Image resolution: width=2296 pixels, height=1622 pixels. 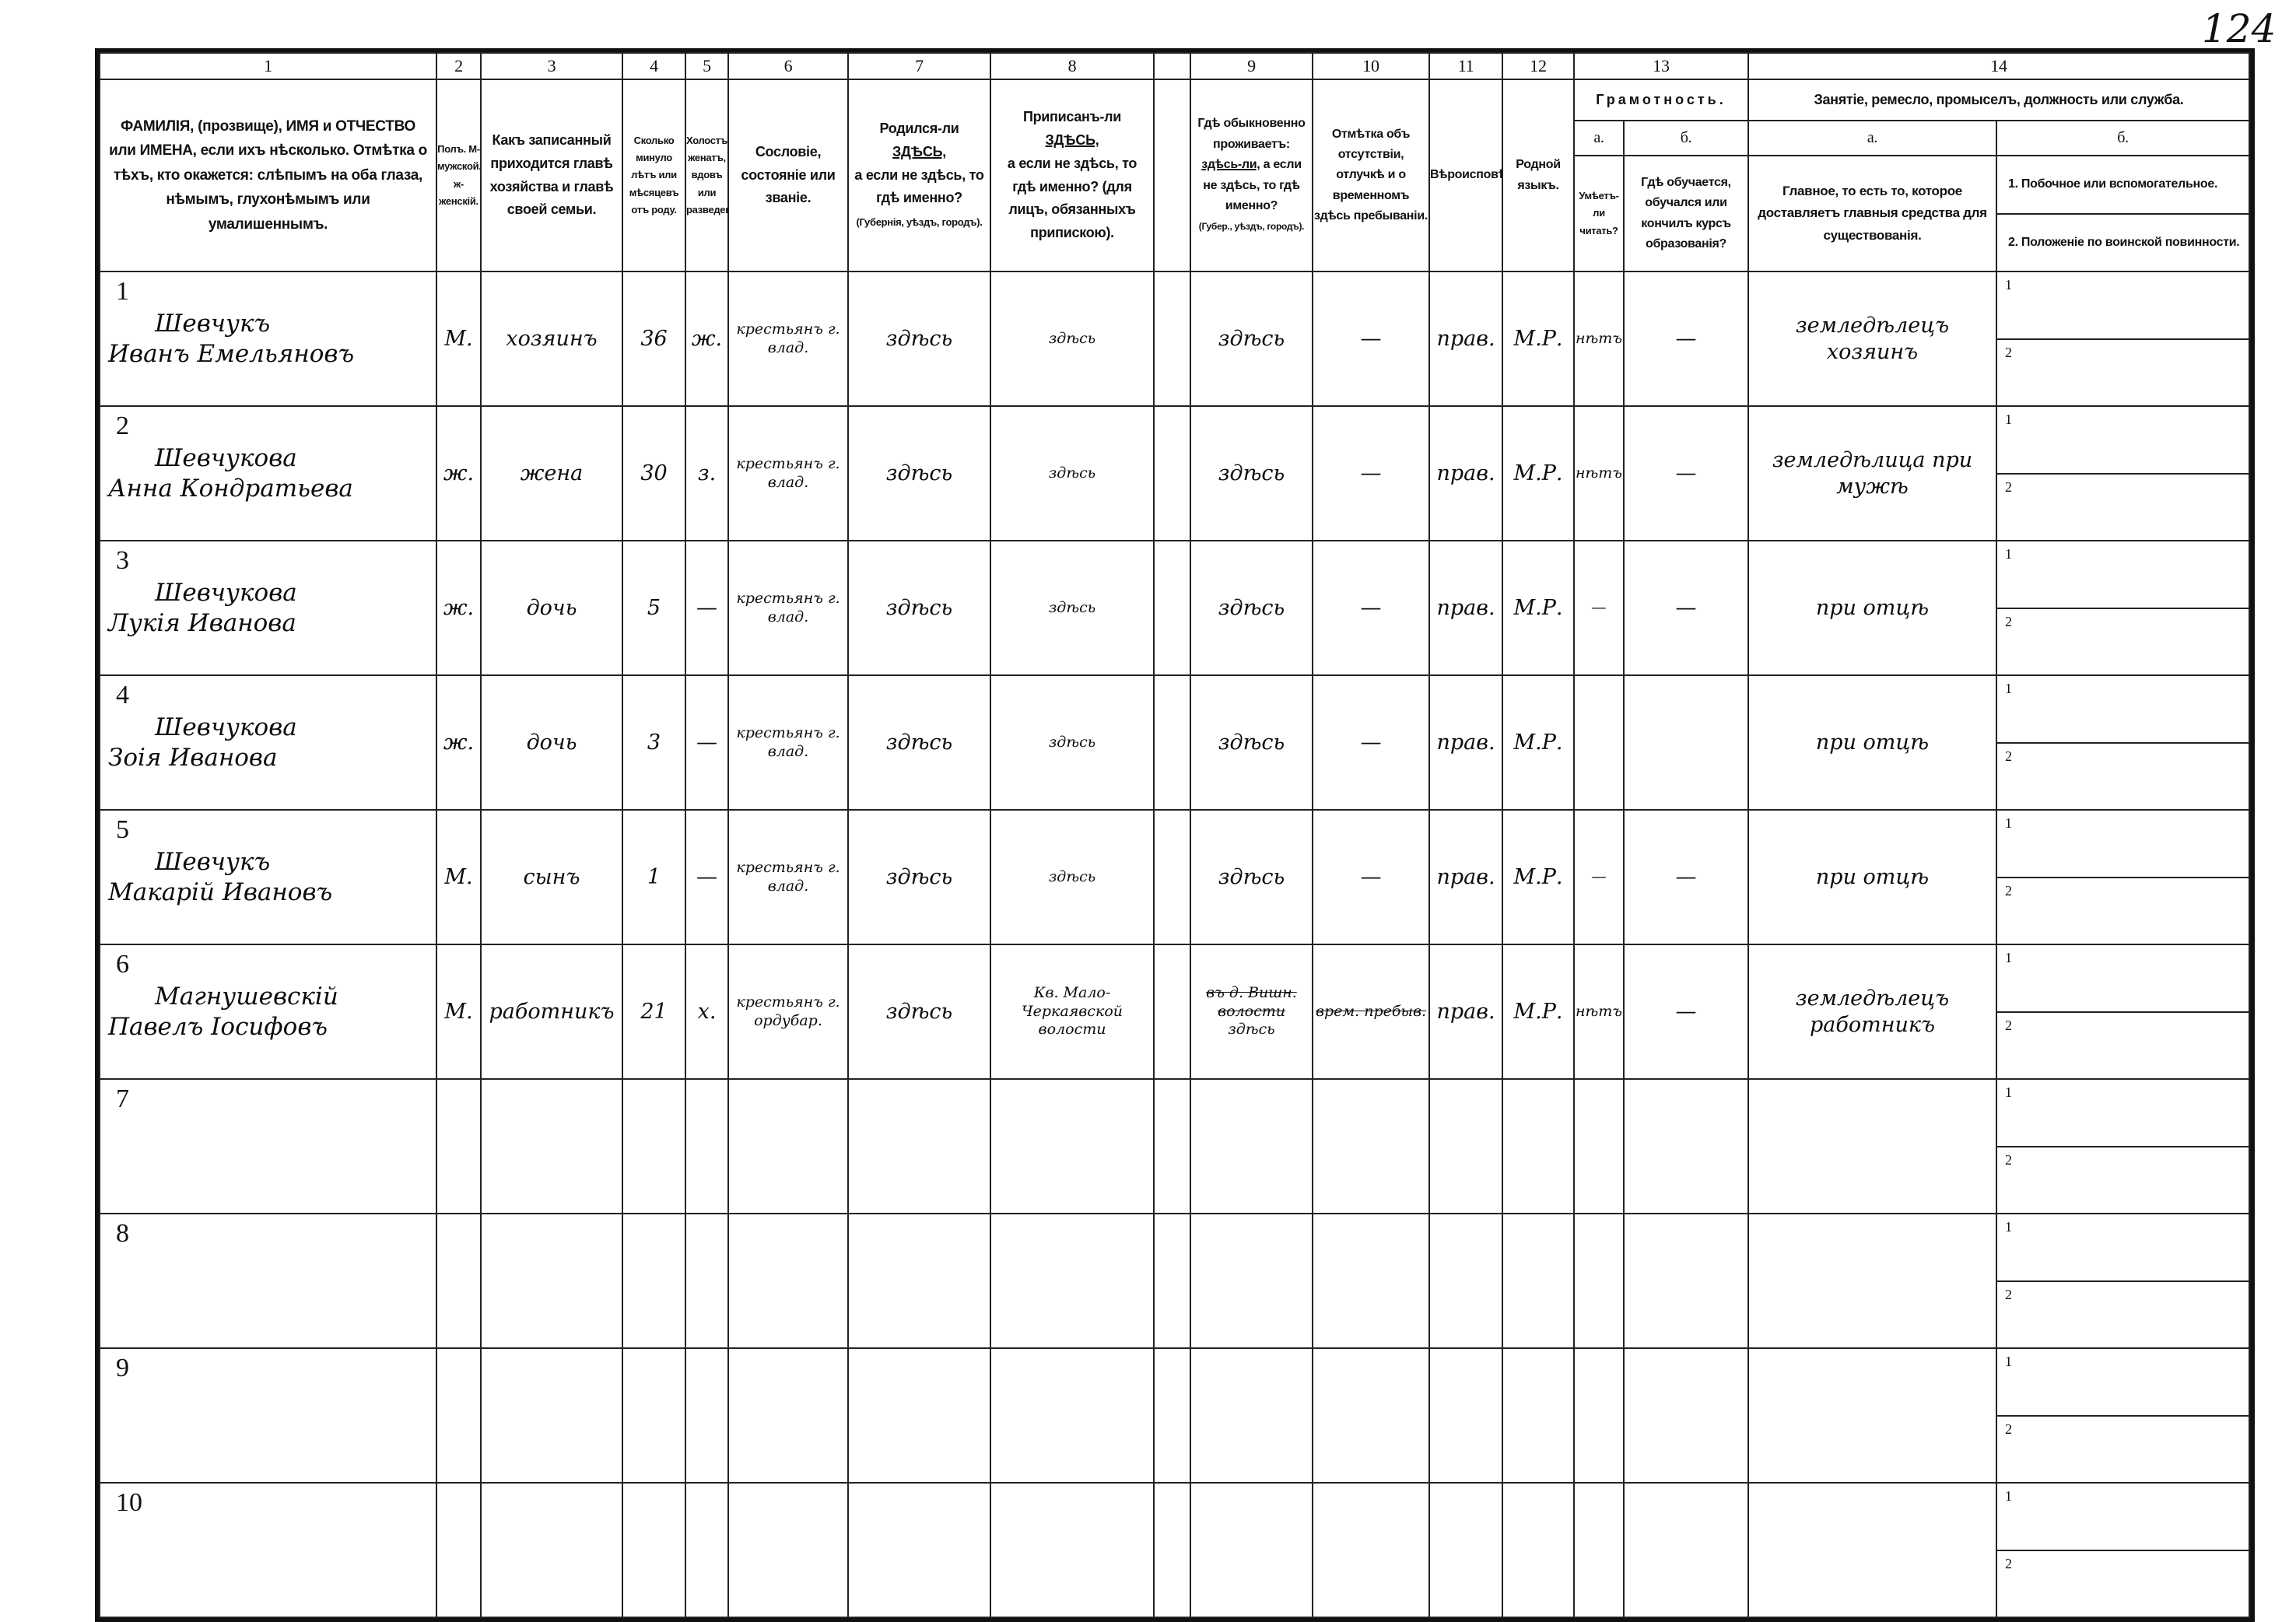 I want to click on age-cell: 30, so click(x=654, y=473).